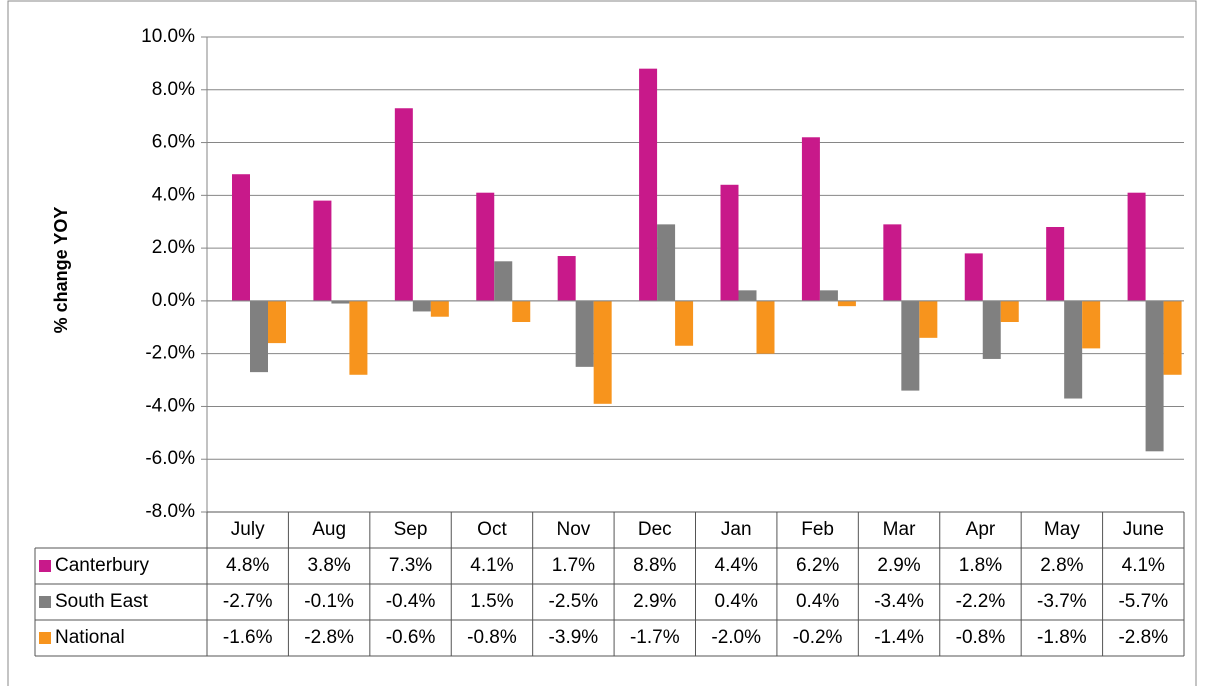 The image size is (1206, 686). I want to click on y-tick-label: 8.0%, so click(173, 89).